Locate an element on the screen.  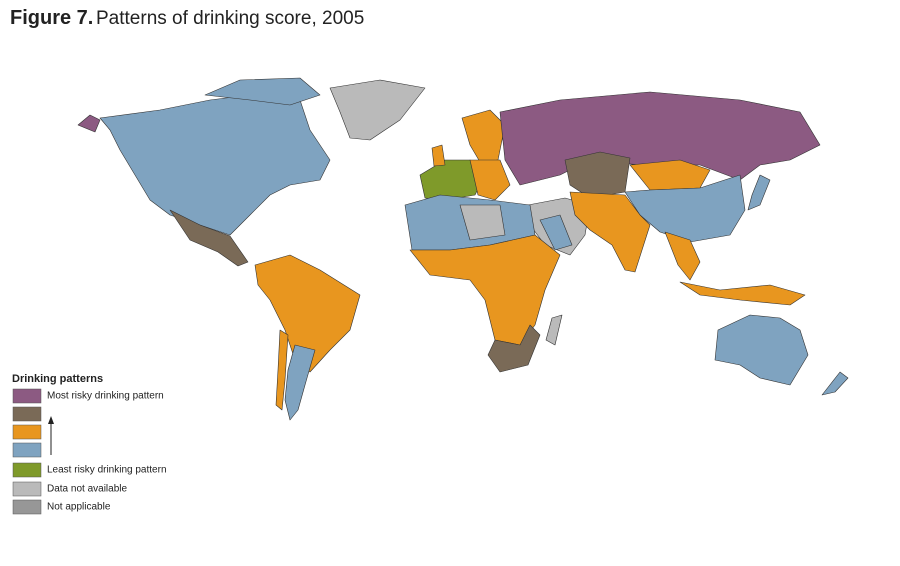
arabia is located at coordinates (556, 232).